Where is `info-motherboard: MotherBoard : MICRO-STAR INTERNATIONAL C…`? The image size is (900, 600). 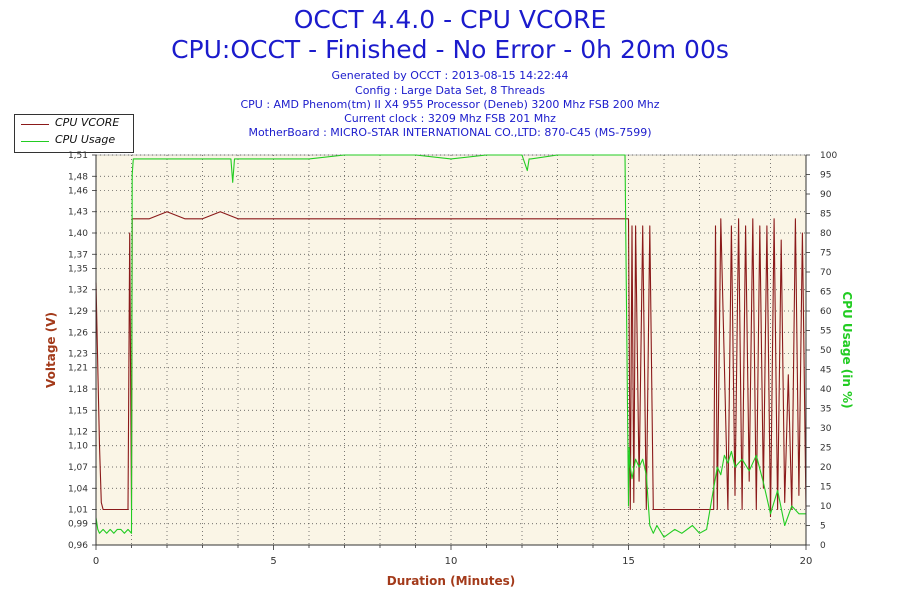
info-motherboard: MotherBoard : MICRO-STAR INTERNATIONAL C… is located at coordinates (450, 132).